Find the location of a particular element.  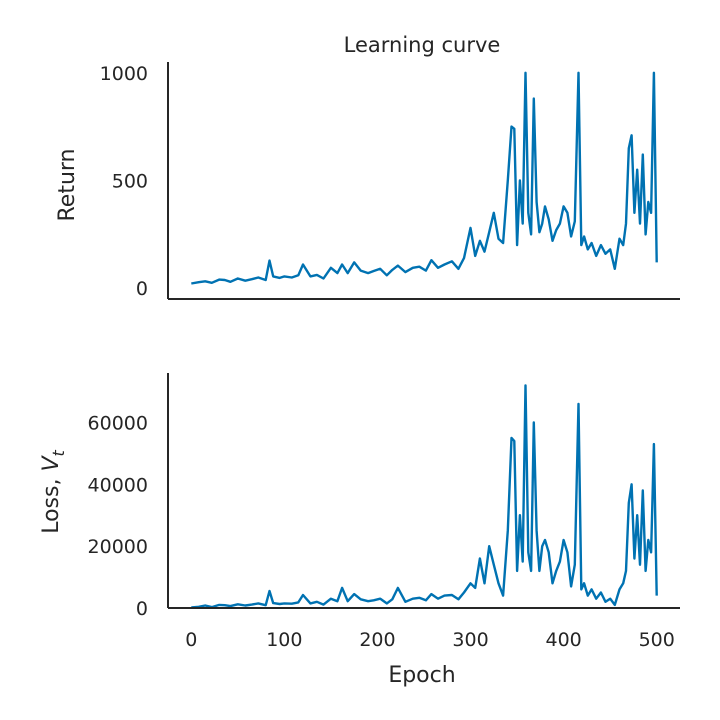

x-tick-label: 300 is located at coordinates (470, 640).